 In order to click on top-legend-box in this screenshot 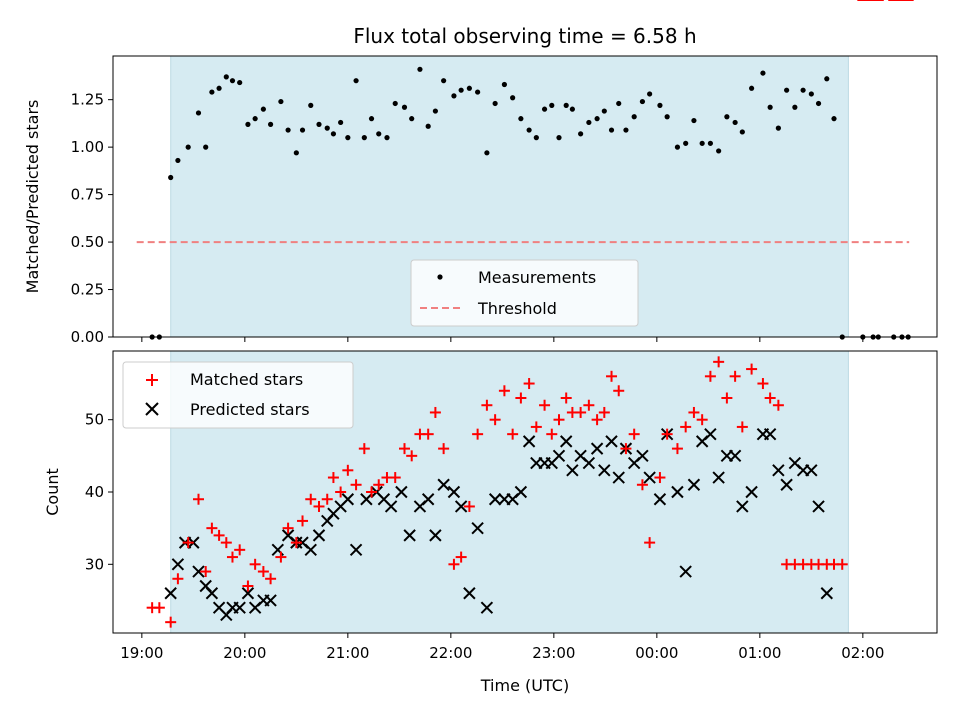, I will do `click(524, 293)`.